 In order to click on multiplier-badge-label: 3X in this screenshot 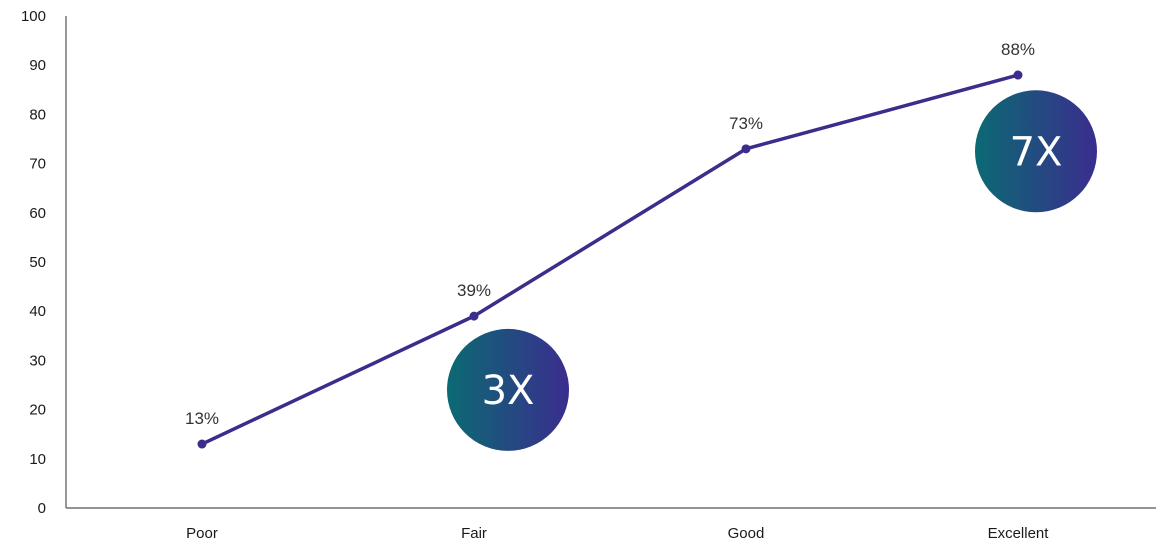, I will do `click(508, 391)`.